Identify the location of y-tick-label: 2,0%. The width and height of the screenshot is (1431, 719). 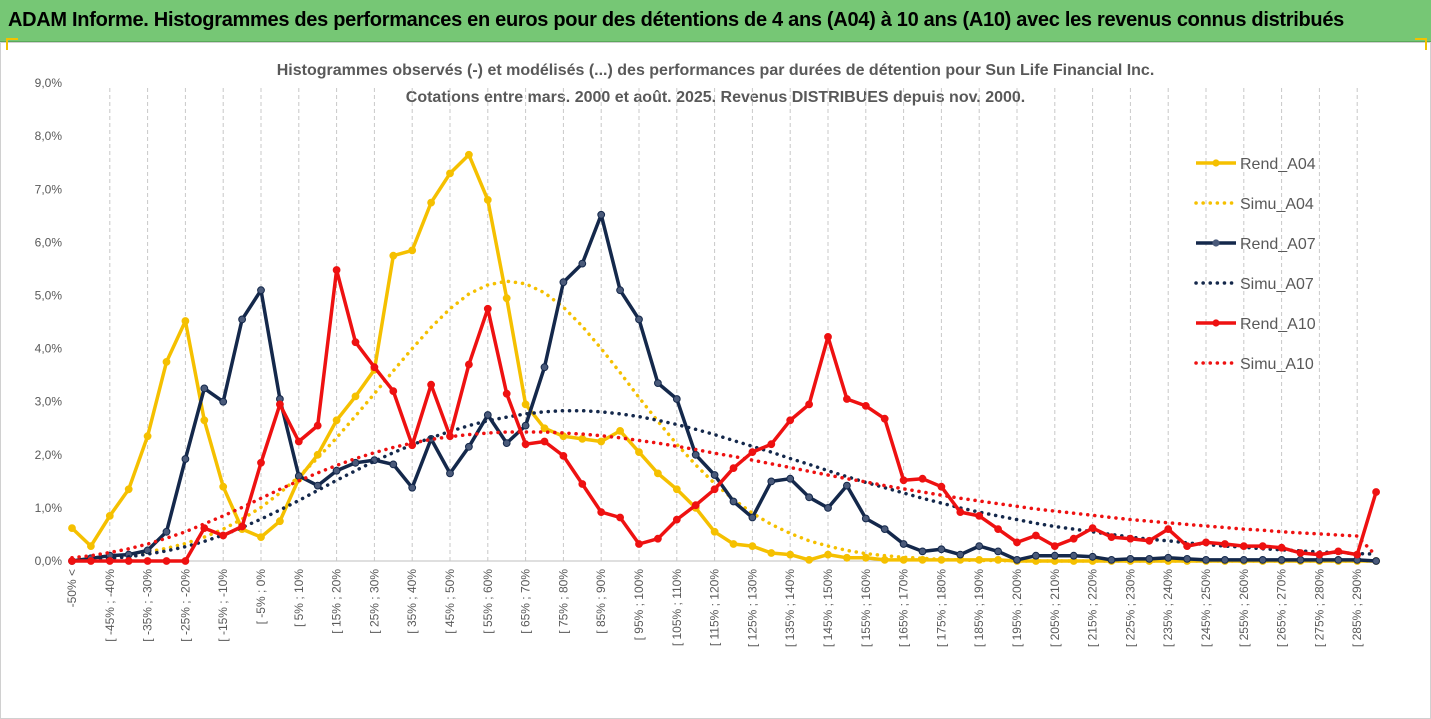
(49, 455).